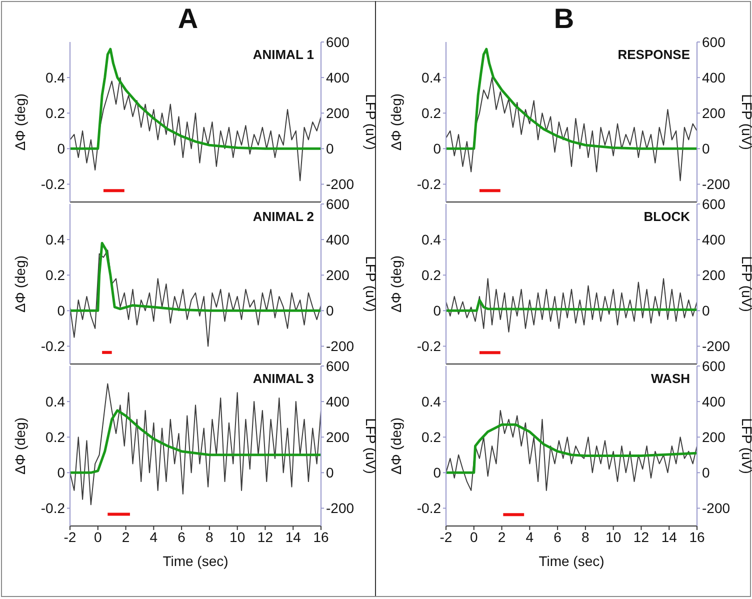 The width and height of the screenshot is (752, 599). I want to click on x-tick-label: 0, so click(98, 536).